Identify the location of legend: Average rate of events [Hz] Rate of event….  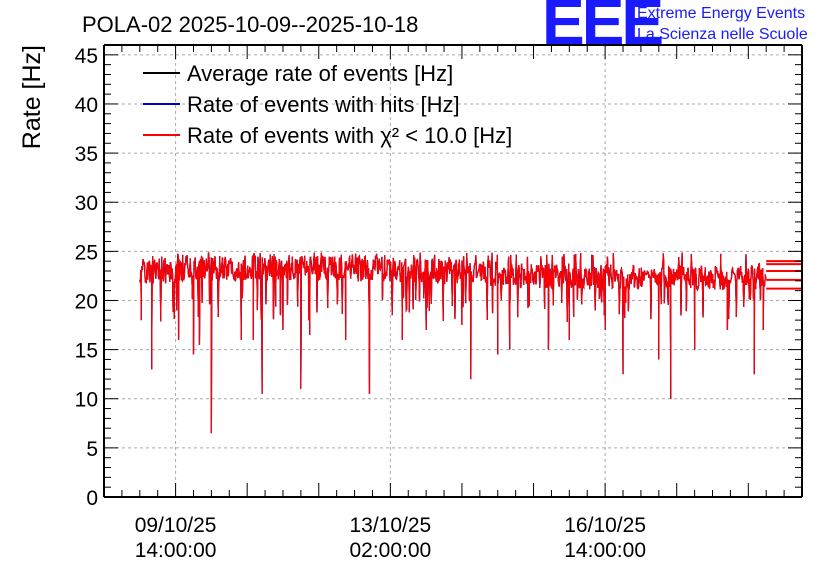
(327, 104).